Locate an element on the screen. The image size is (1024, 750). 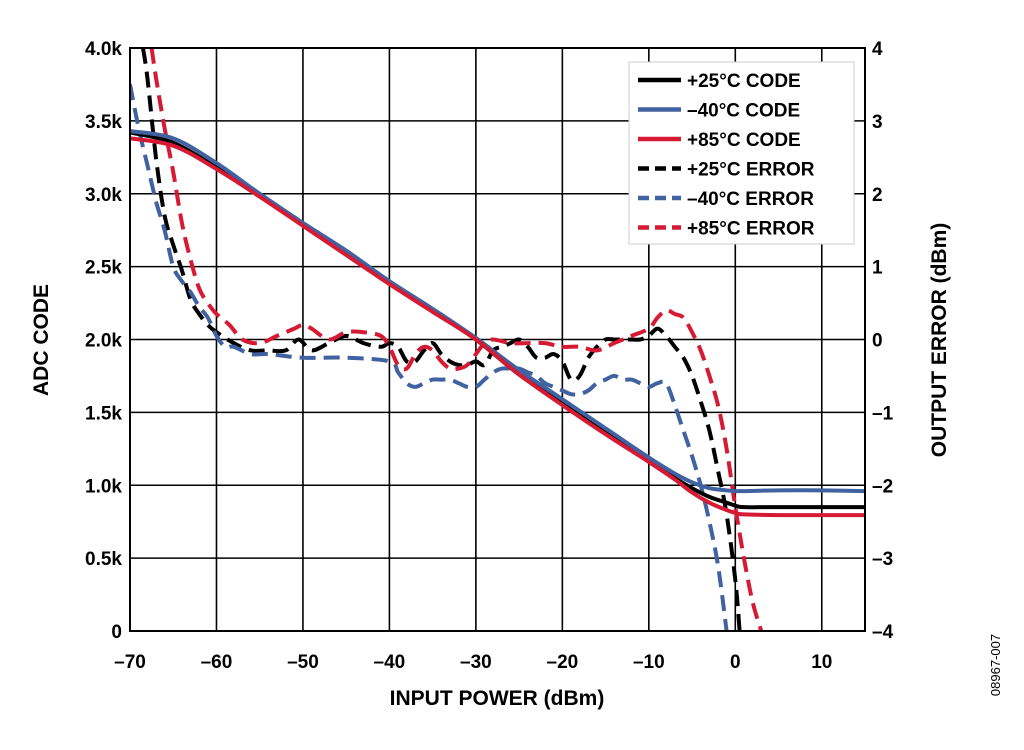
y-left-tick-label: 1.0k is located at coordinates (103, 486).